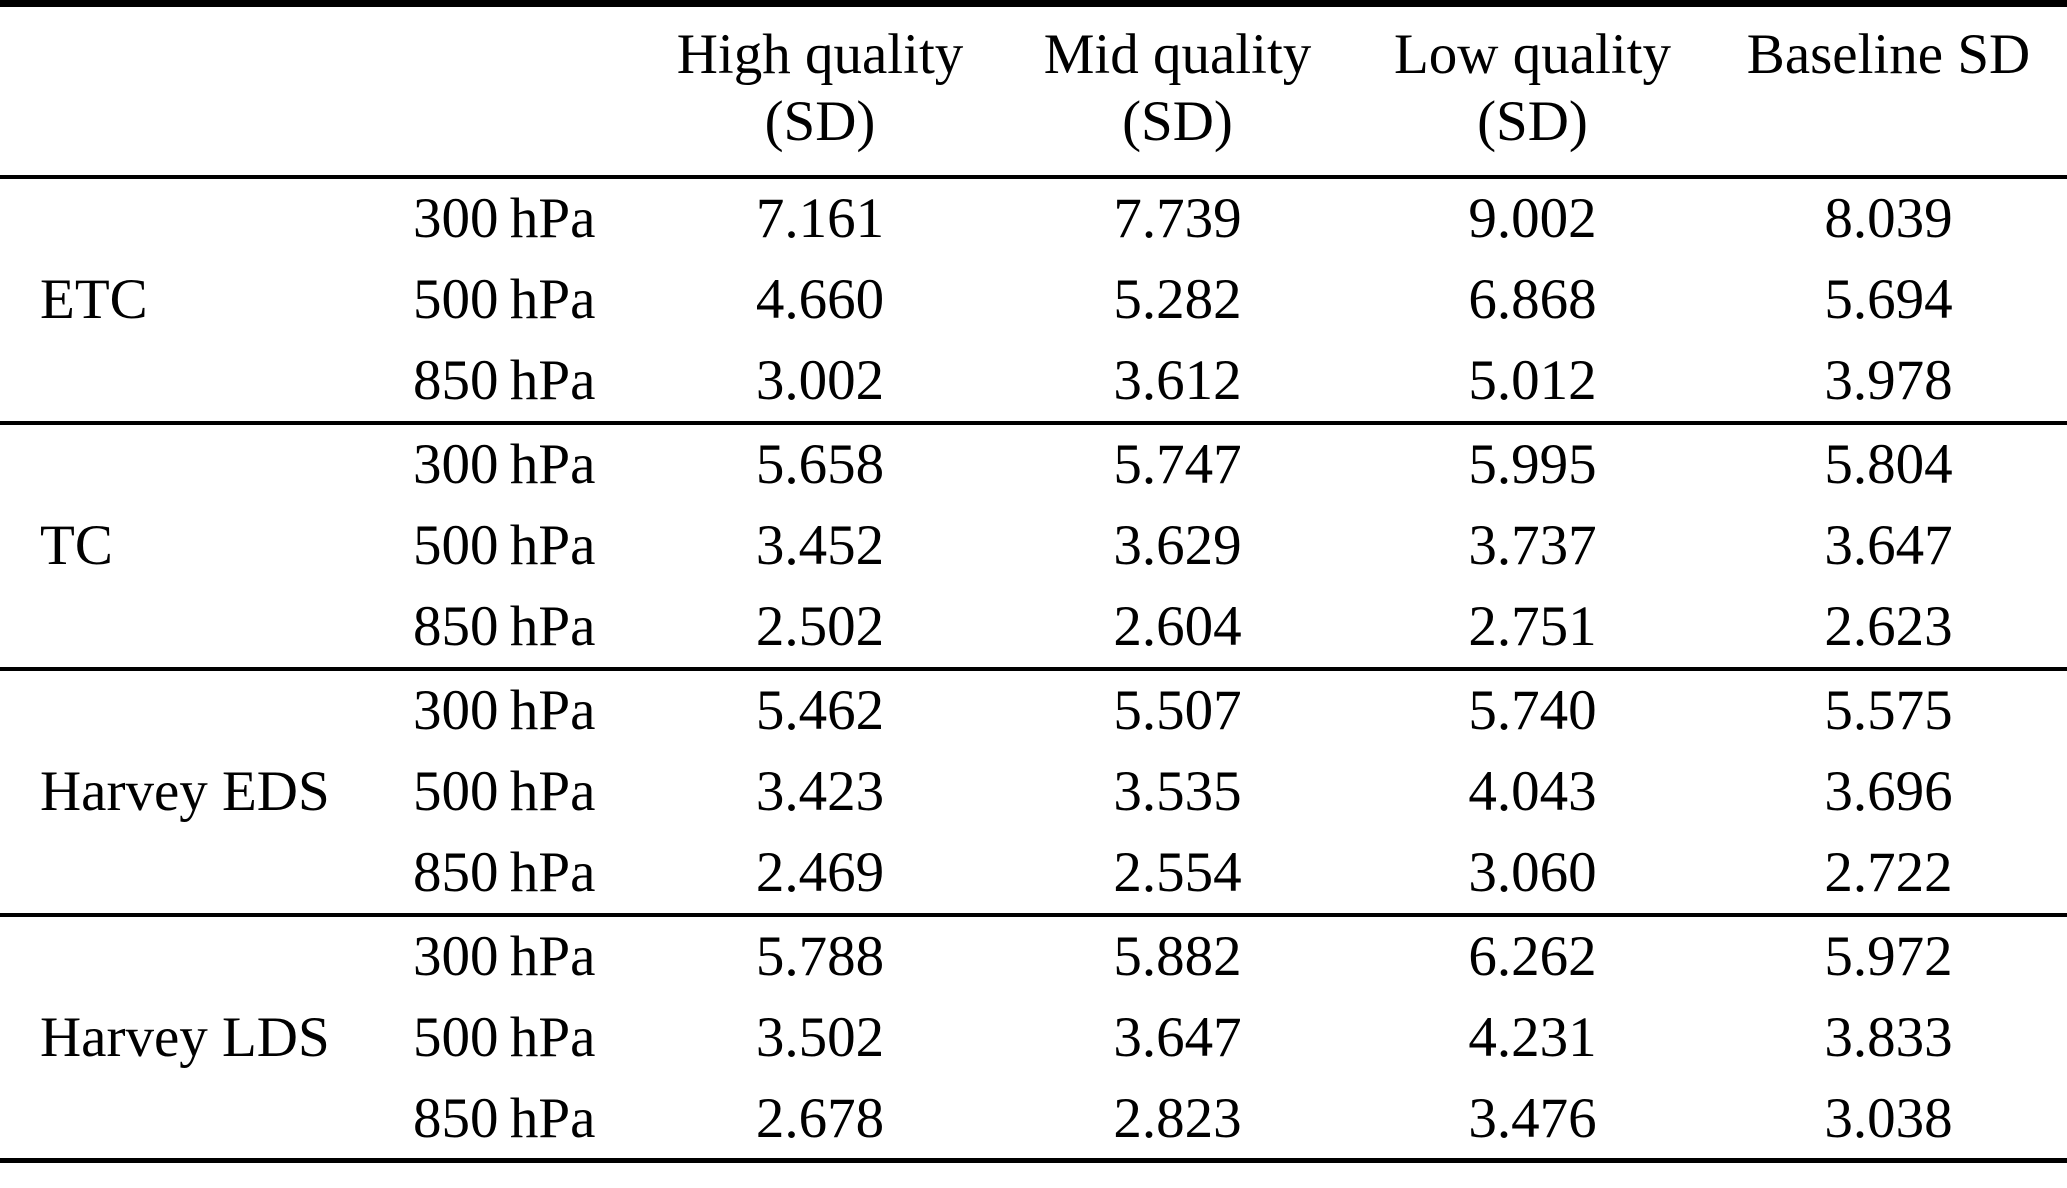  Describe the element at coordinates (1177, 464) in the screenshot. I see `value-mid: 5.747` at that location.